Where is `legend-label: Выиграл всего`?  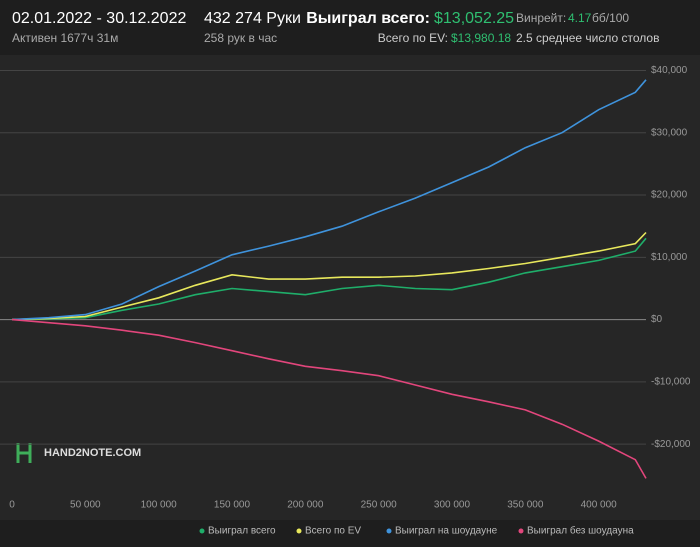 legend-label: Выиграл всего is located at coordinates (242, 531).